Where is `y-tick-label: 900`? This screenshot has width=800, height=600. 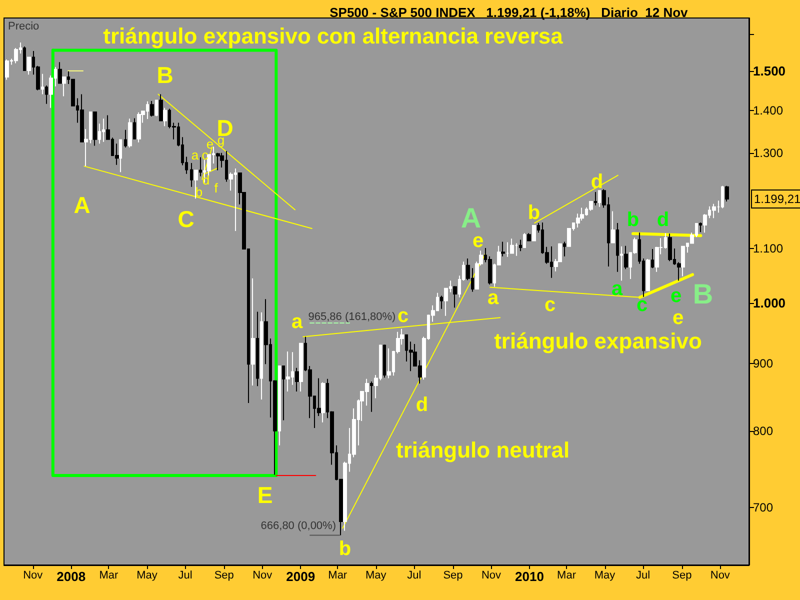 y-tick-label: 900 is located at coordinates (763, 363).